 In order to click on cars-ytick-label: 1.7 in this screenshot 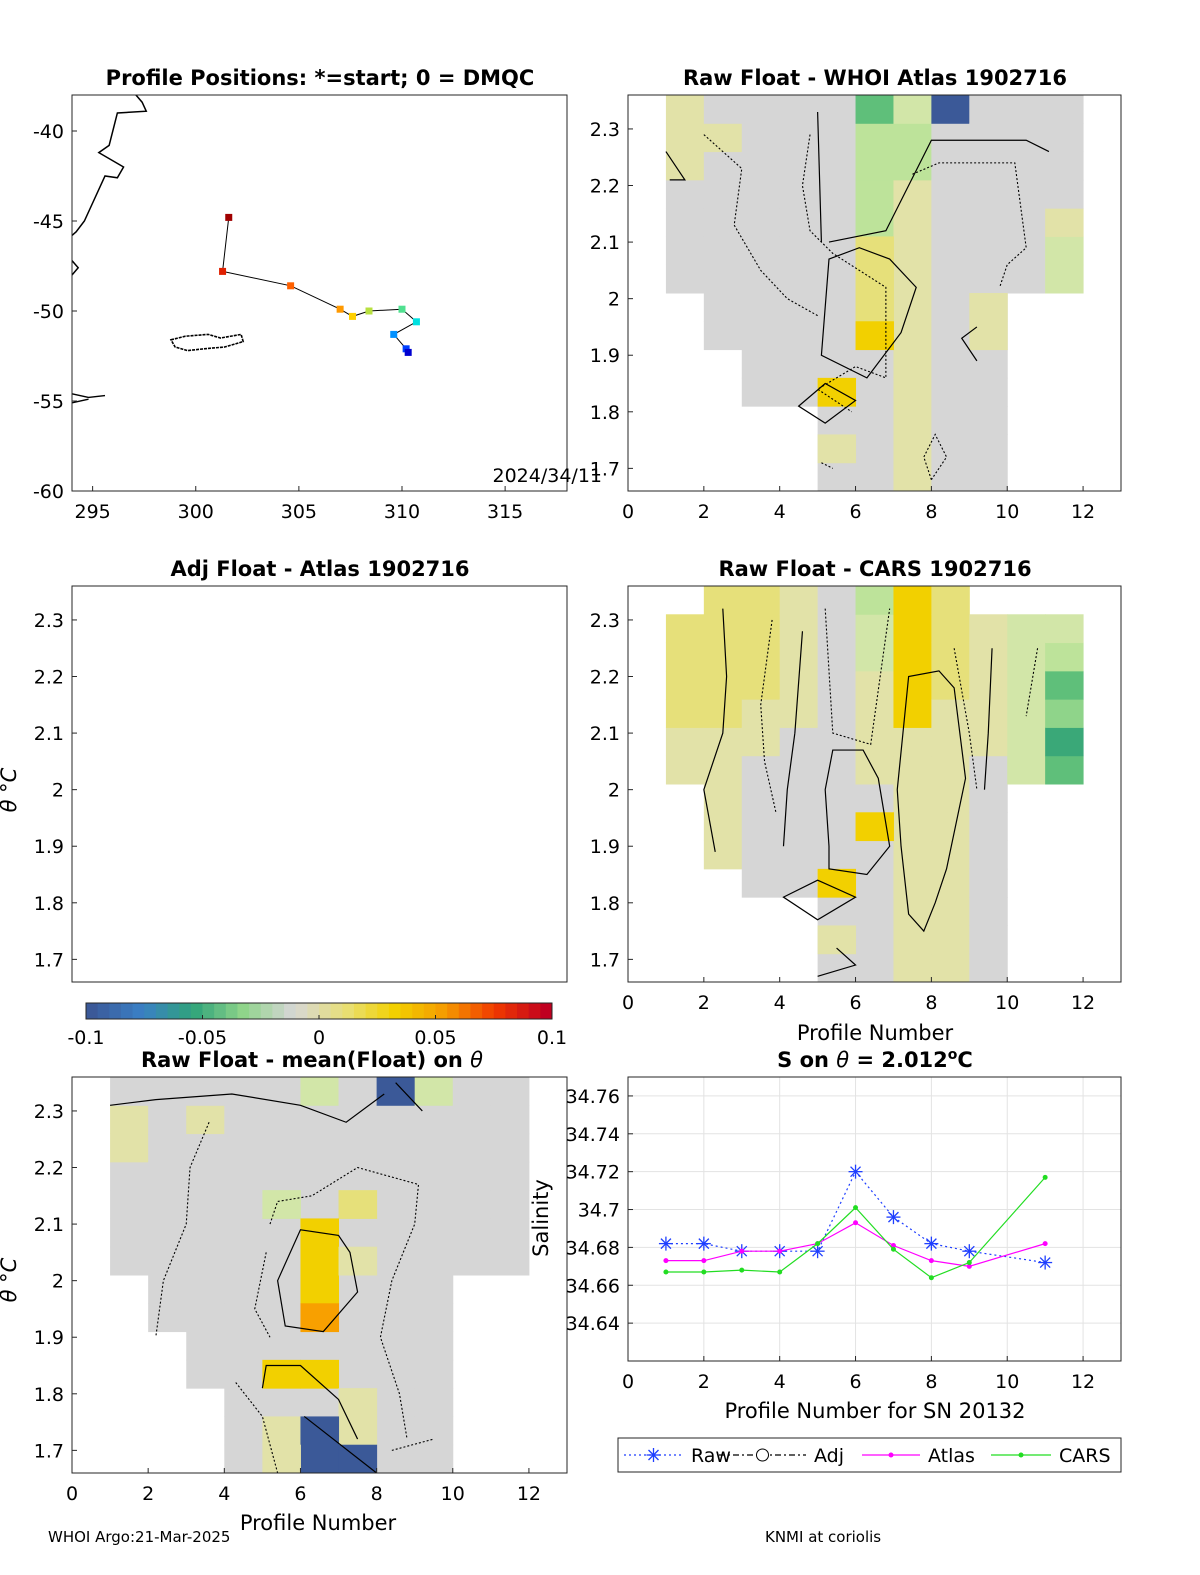, I will do `click(605, 960)`.